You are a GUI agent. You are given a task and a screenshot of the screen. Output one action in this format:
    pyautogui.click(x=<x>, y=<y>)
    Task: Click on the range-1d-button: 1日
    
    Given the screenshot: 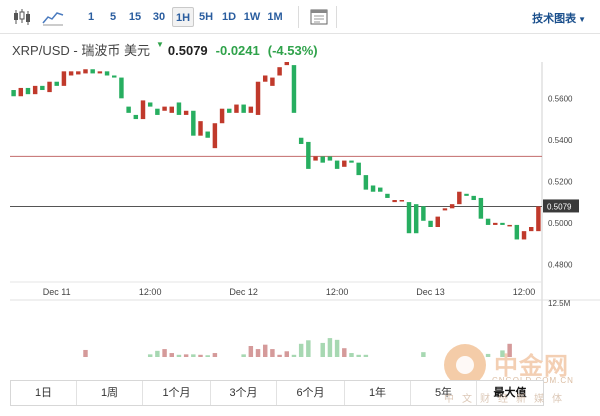 What is the action you would take?
    pyautogui.click(x=44, y=393)
    